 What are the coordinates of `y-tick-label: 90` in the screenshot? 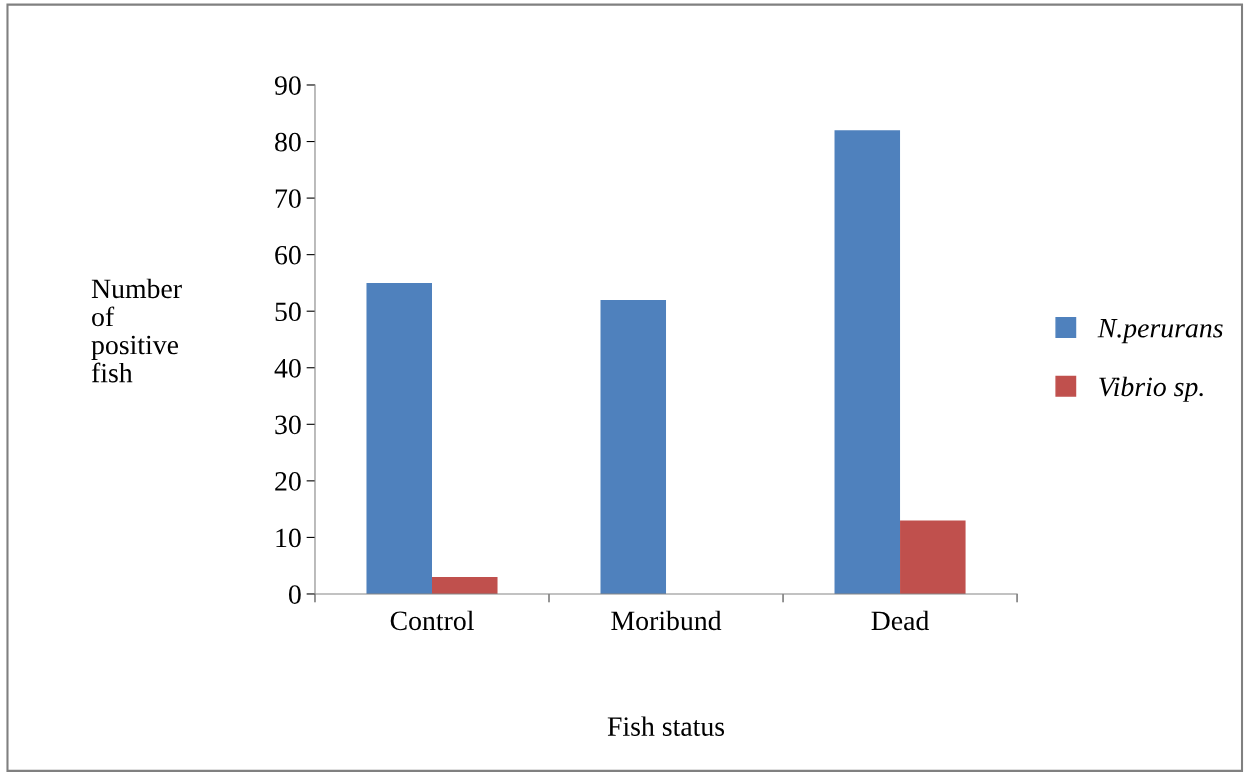 It's located at (287, 85).